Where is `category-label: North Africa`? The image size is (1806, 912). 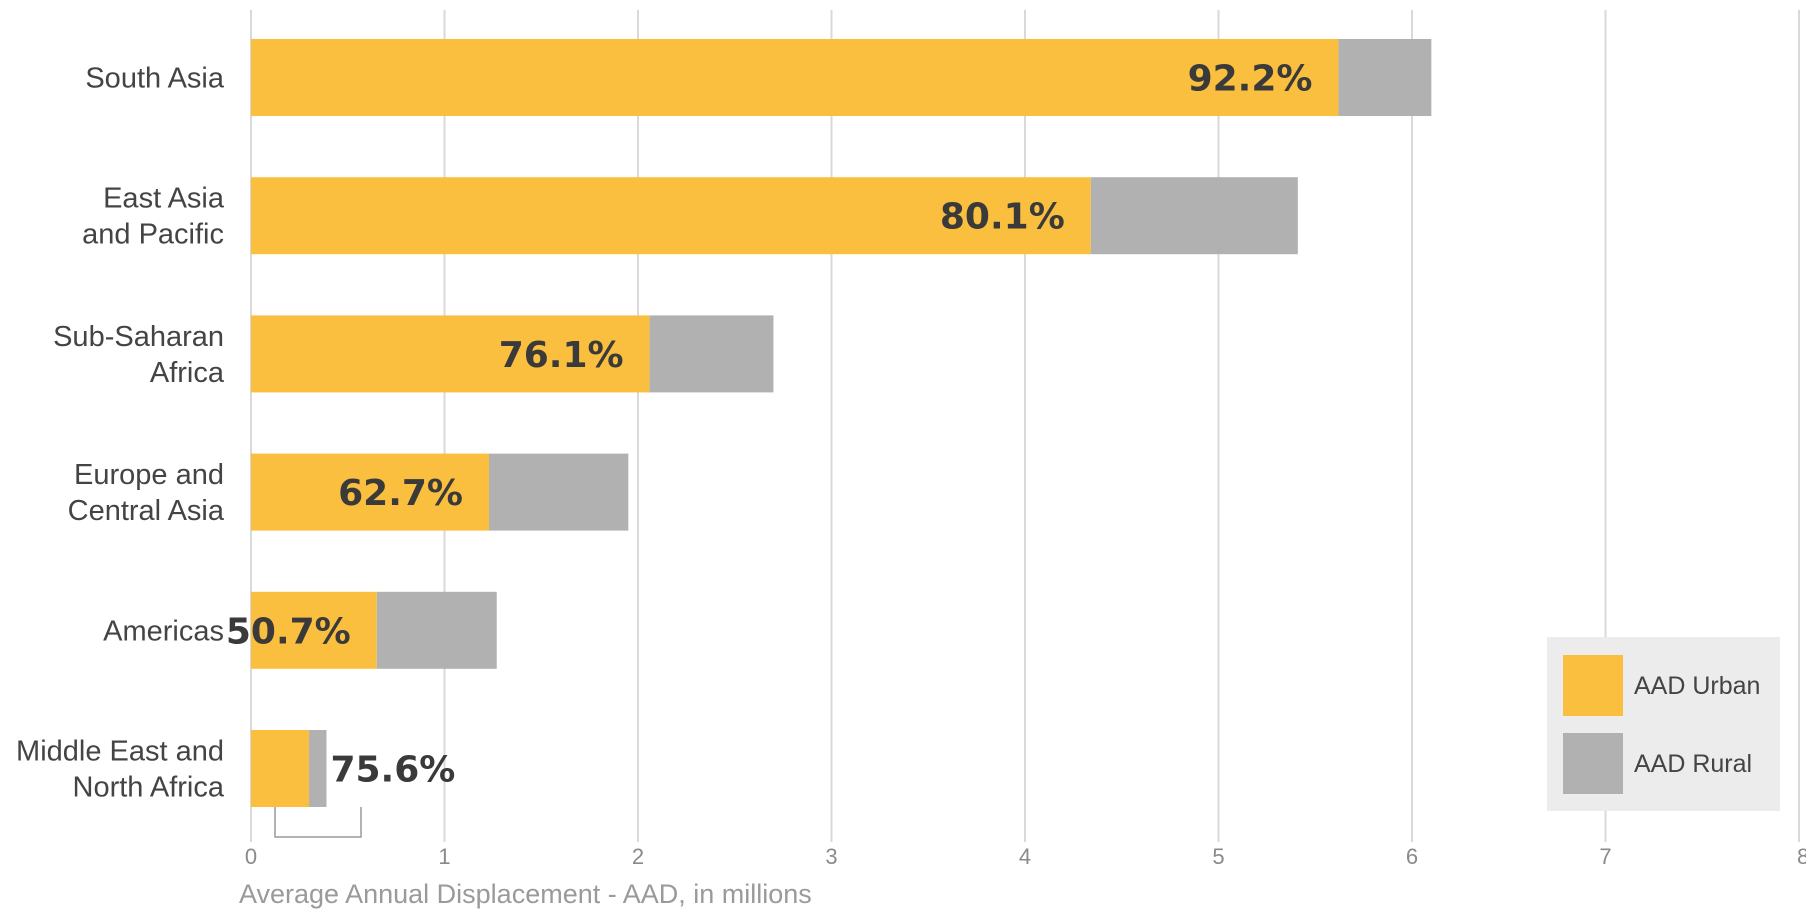 category-label: North Africa is located at coordinates (149, 788).